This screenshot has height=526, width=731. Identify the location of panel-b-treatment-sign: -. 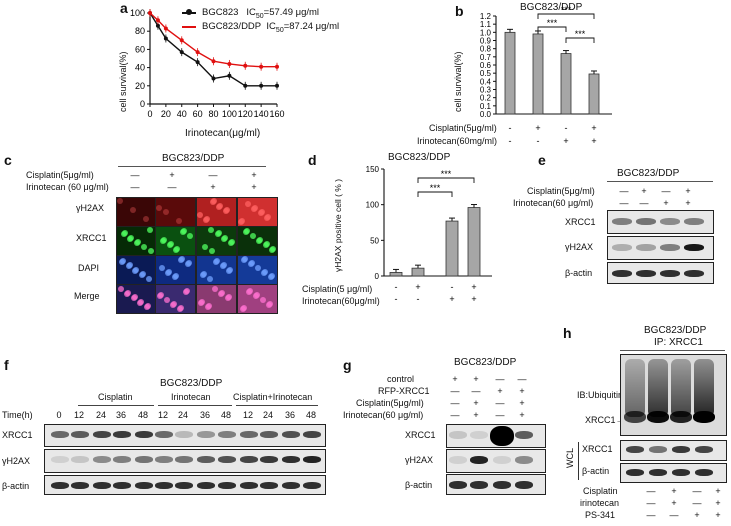
(566, 128).